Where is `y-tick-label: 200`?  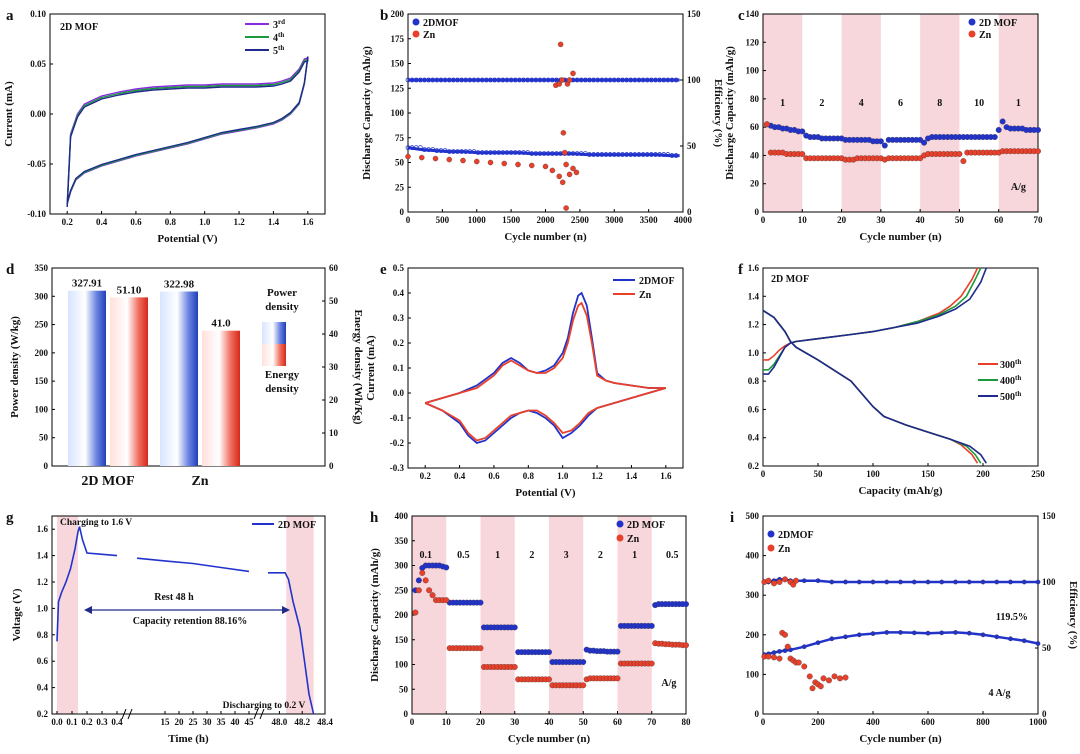 y-tick-label: 200 is located at coordinates (753, 635).